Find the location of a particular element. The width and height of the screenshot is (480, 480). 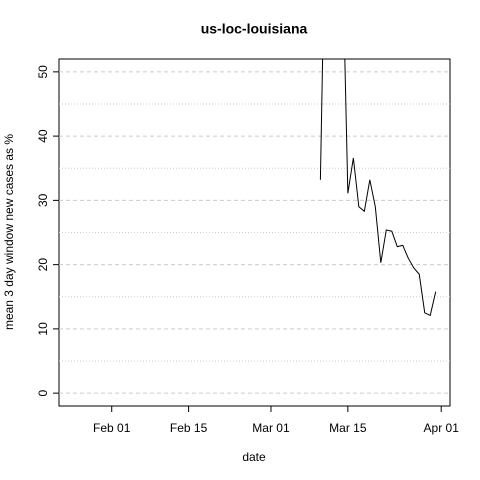

y-tick-label: 20 is located at coordinates (43, 265).